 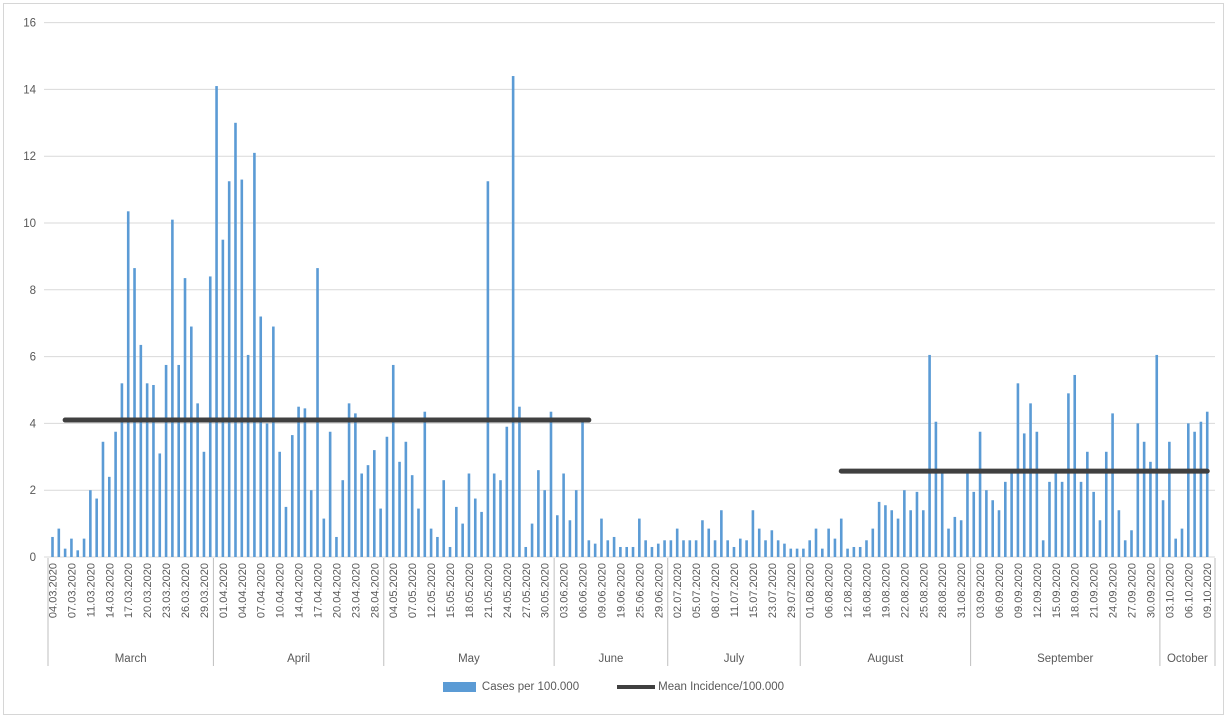 I want to click on date-tick-label: 19.06.2020, so click(x=621, y=590).